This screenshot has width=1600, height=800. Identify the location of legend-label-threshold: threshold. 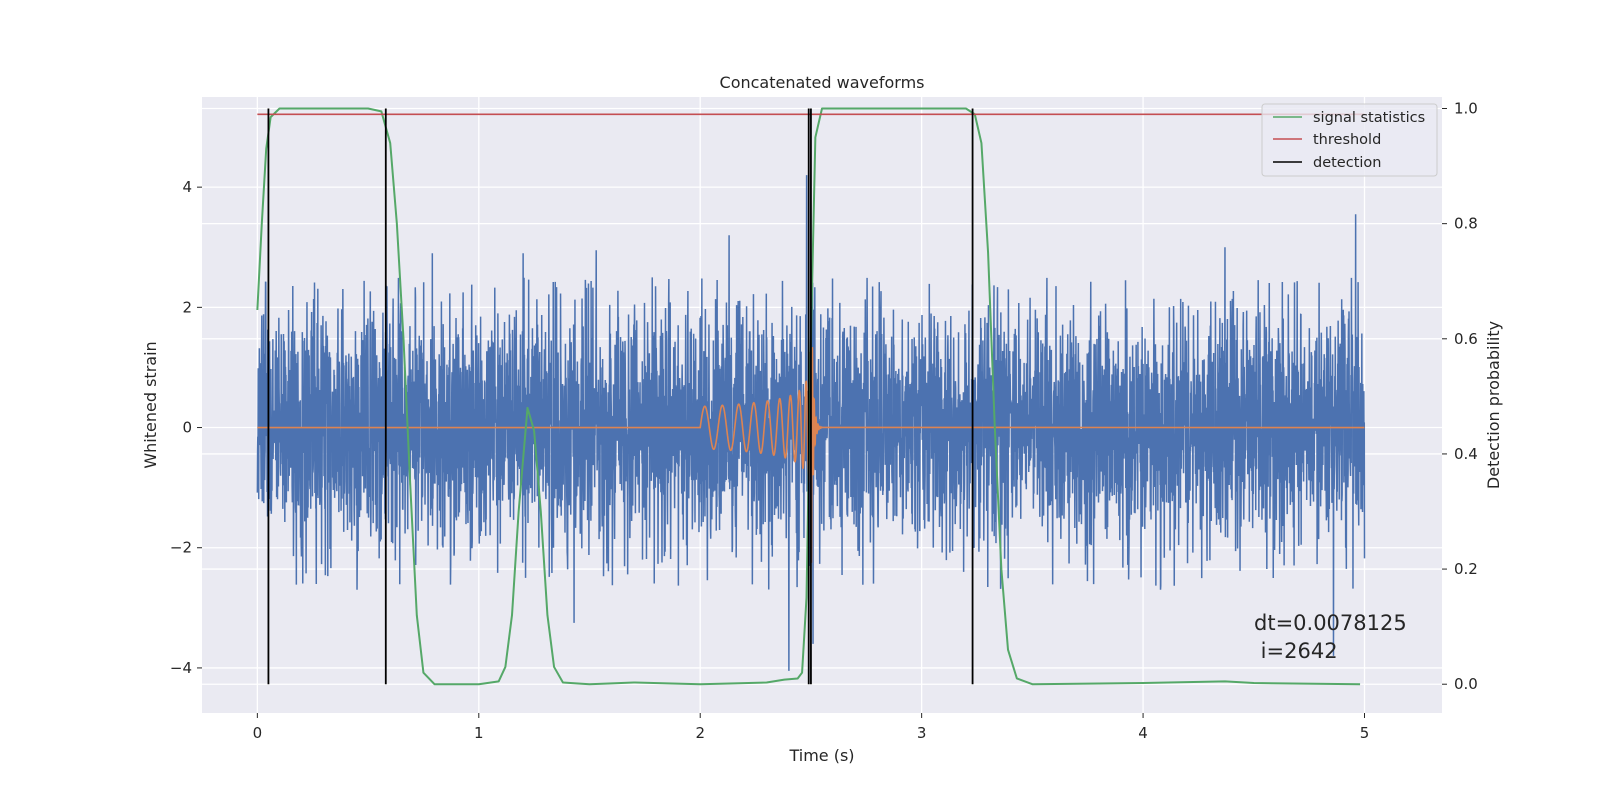
(1347, 140).